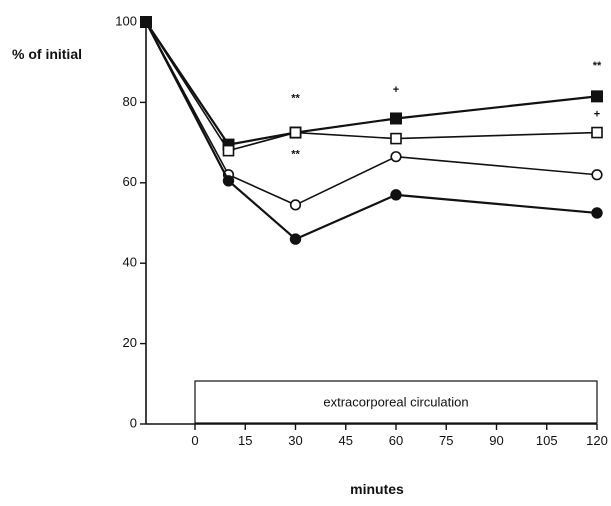  I want to click on x-tick-label: 90, so click(496, 440).